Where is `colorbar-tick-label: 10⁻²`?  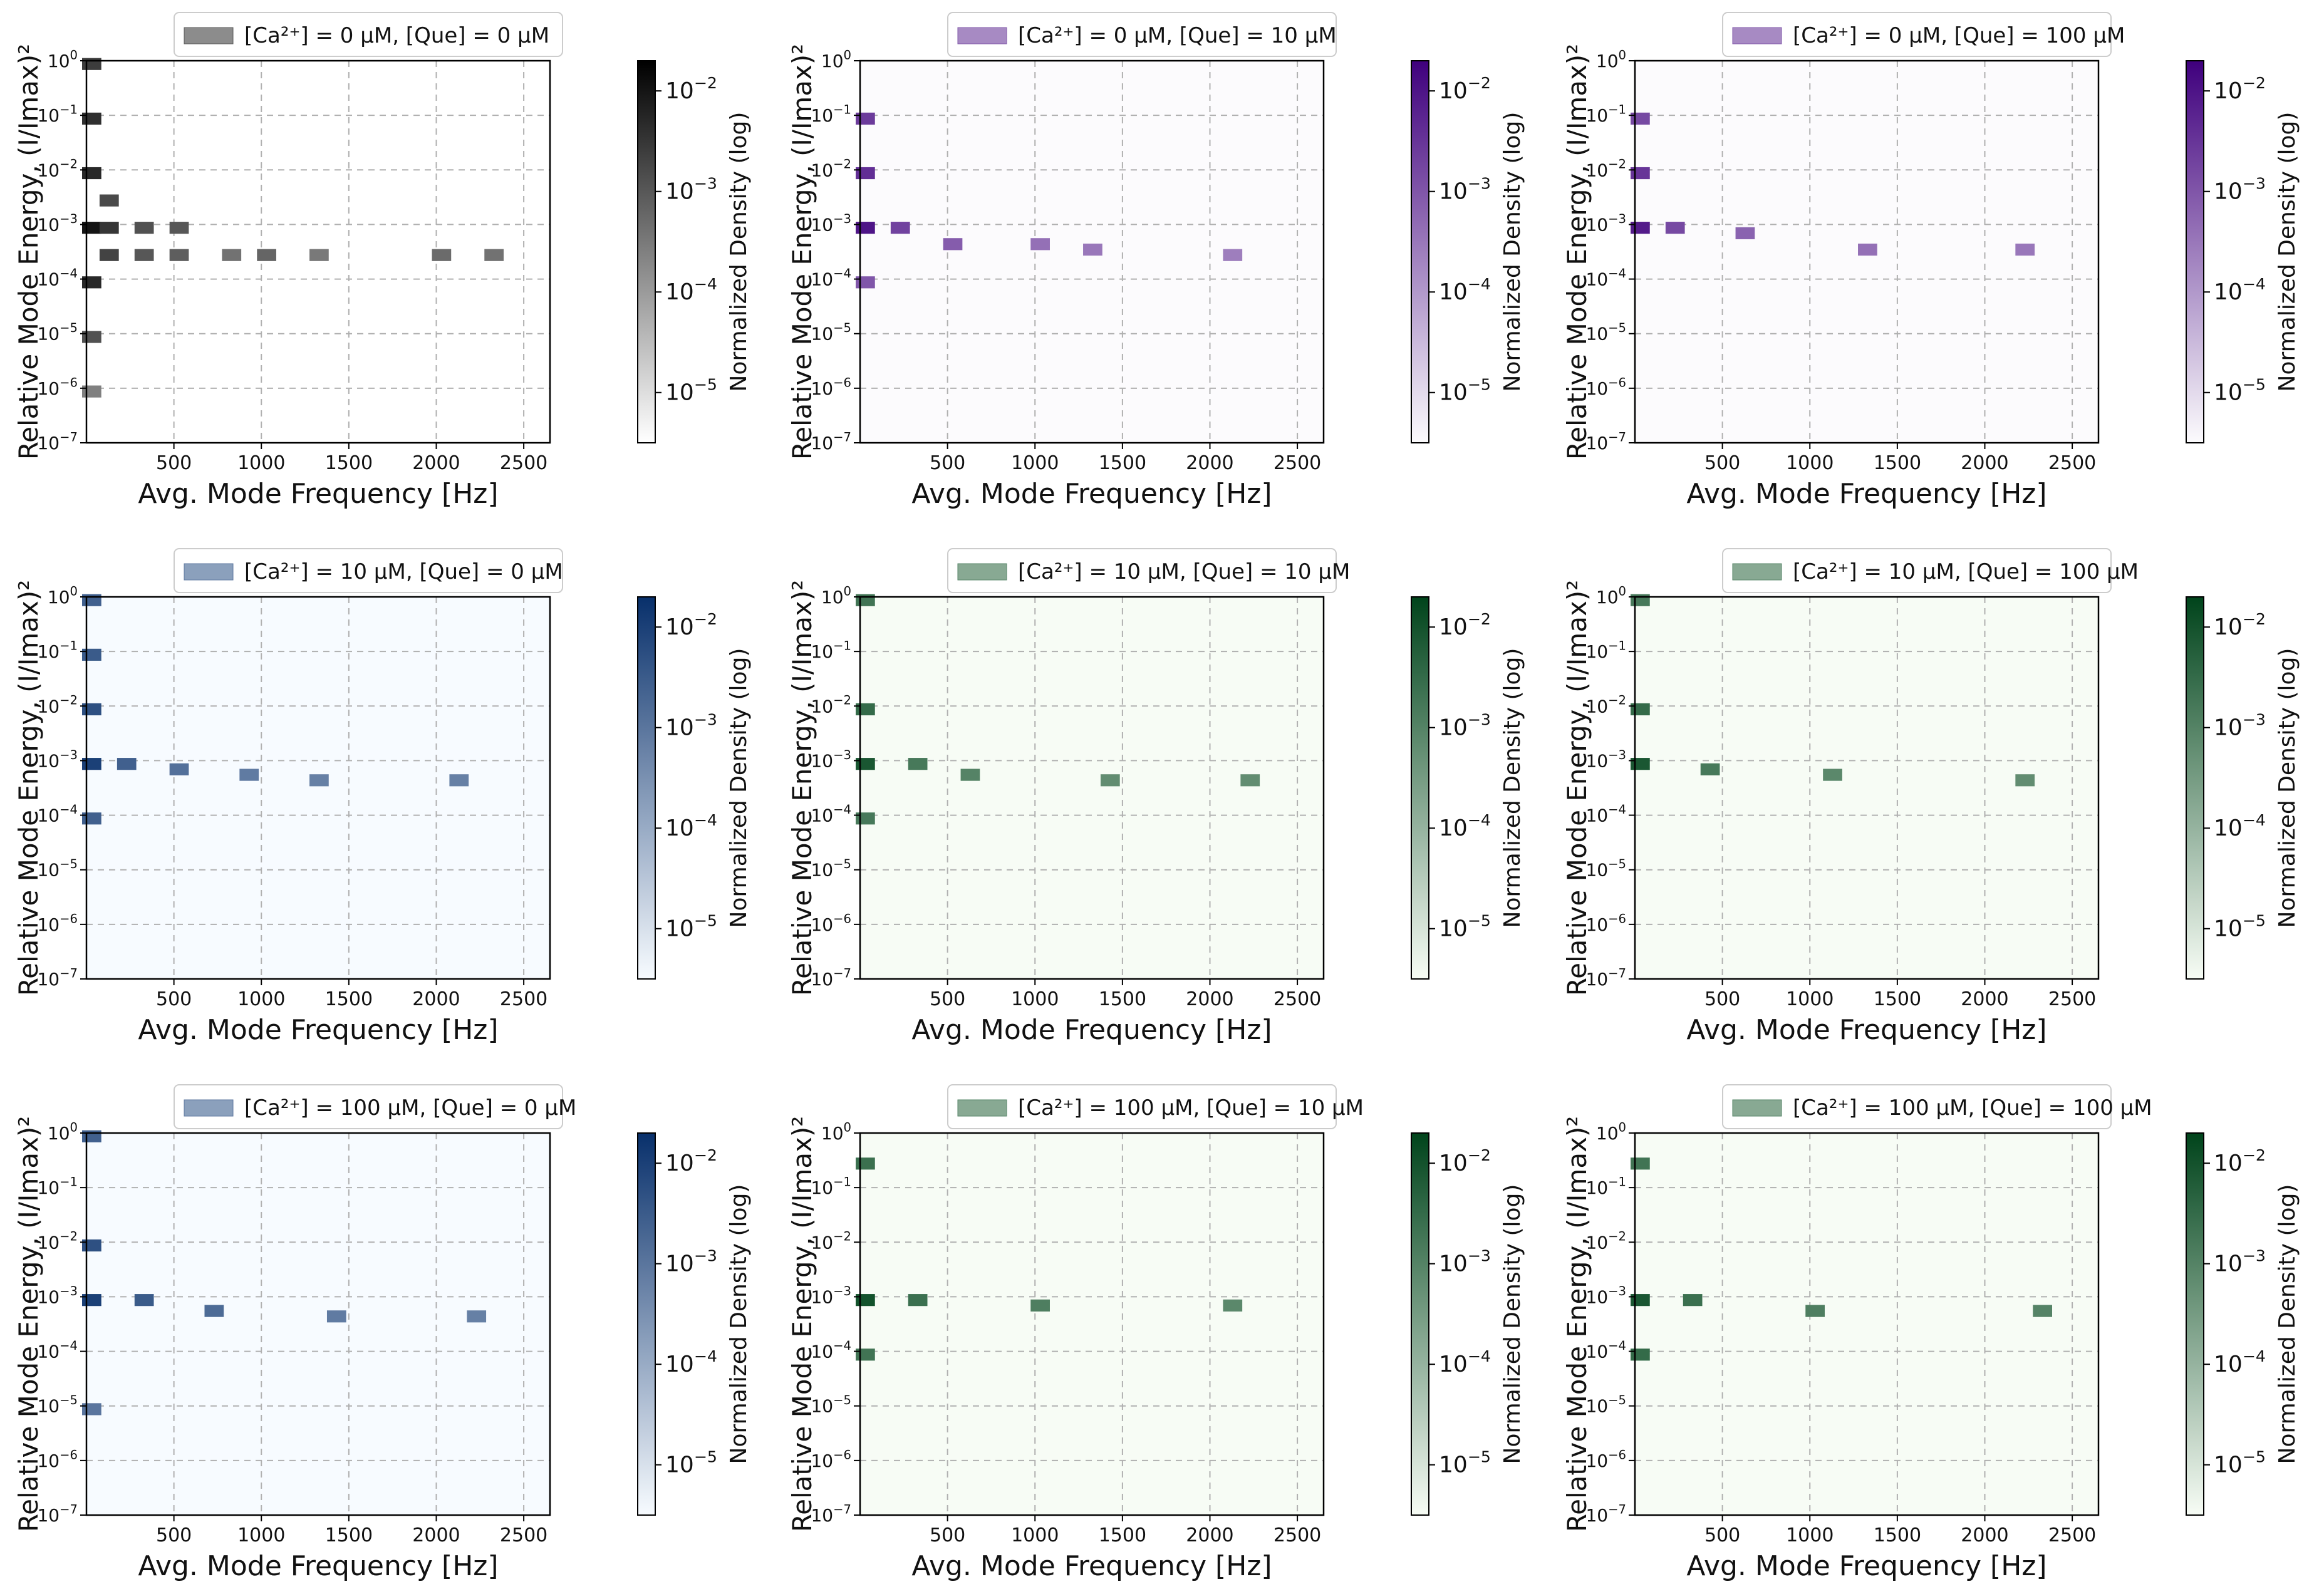 colorbar-tick-label: 10⁻² is located at coordinates (691, 89).